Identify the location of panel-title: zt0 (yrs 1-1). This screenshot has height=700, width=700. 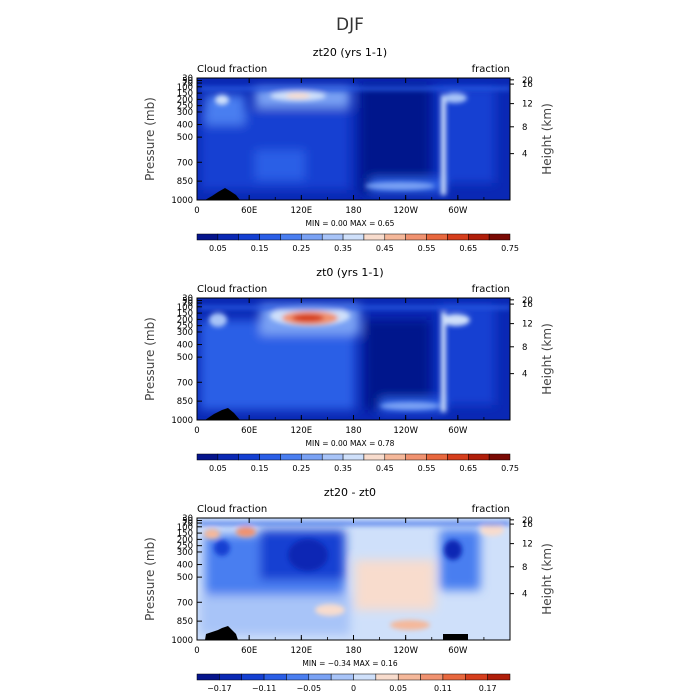
(349, 272).